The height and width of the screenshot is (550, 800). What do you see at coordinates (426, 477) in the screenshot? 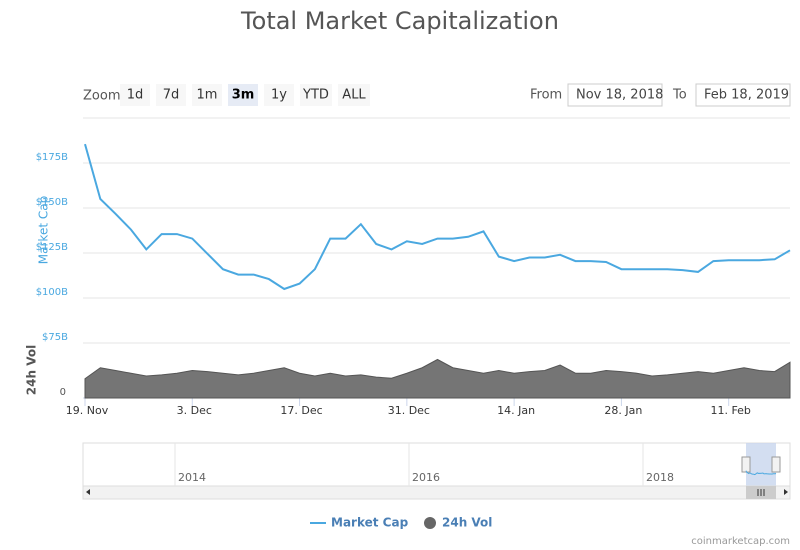
I see `navigator-label: 2016` at bounding box center [426, 477].